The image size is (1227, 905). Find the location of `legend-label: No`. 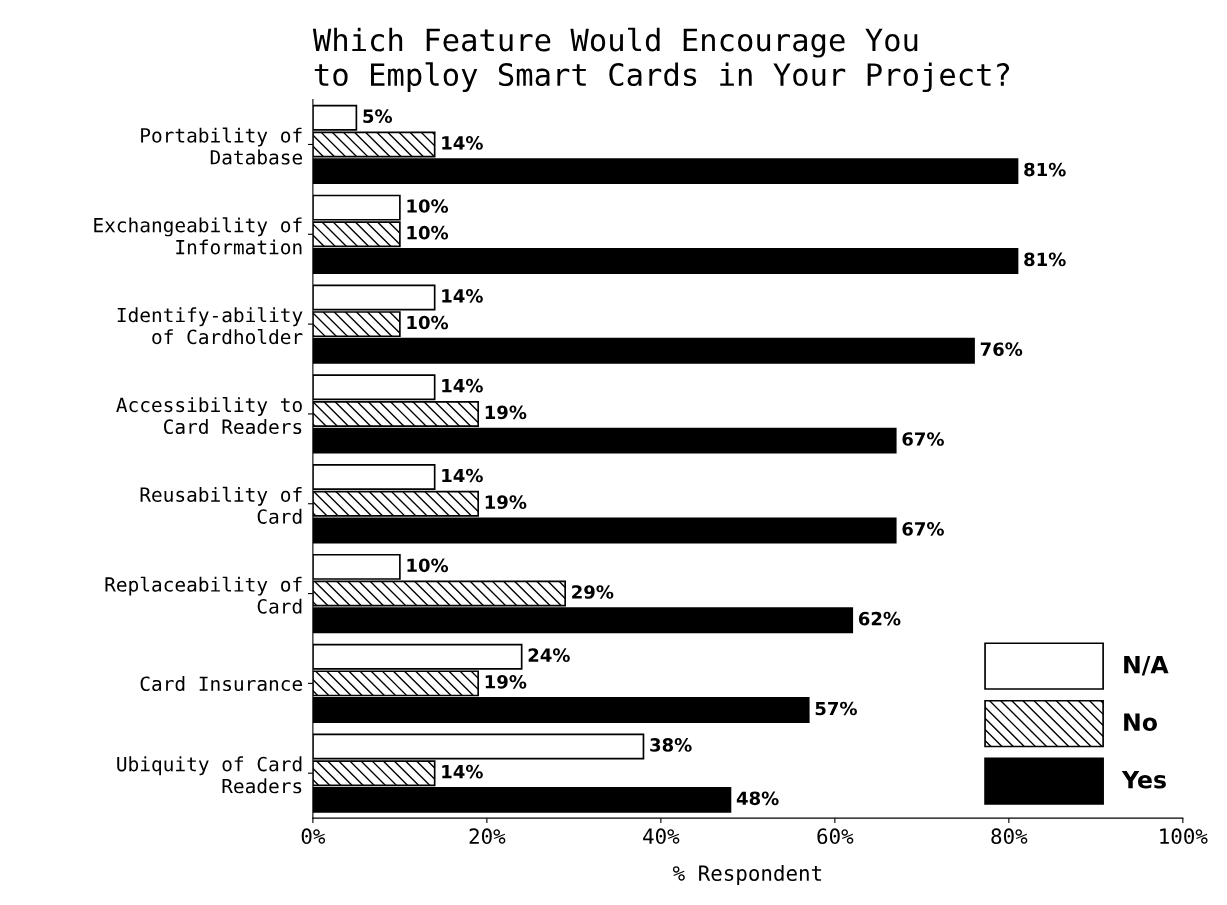

legend-label: No is located at coordinates (1140, 722).